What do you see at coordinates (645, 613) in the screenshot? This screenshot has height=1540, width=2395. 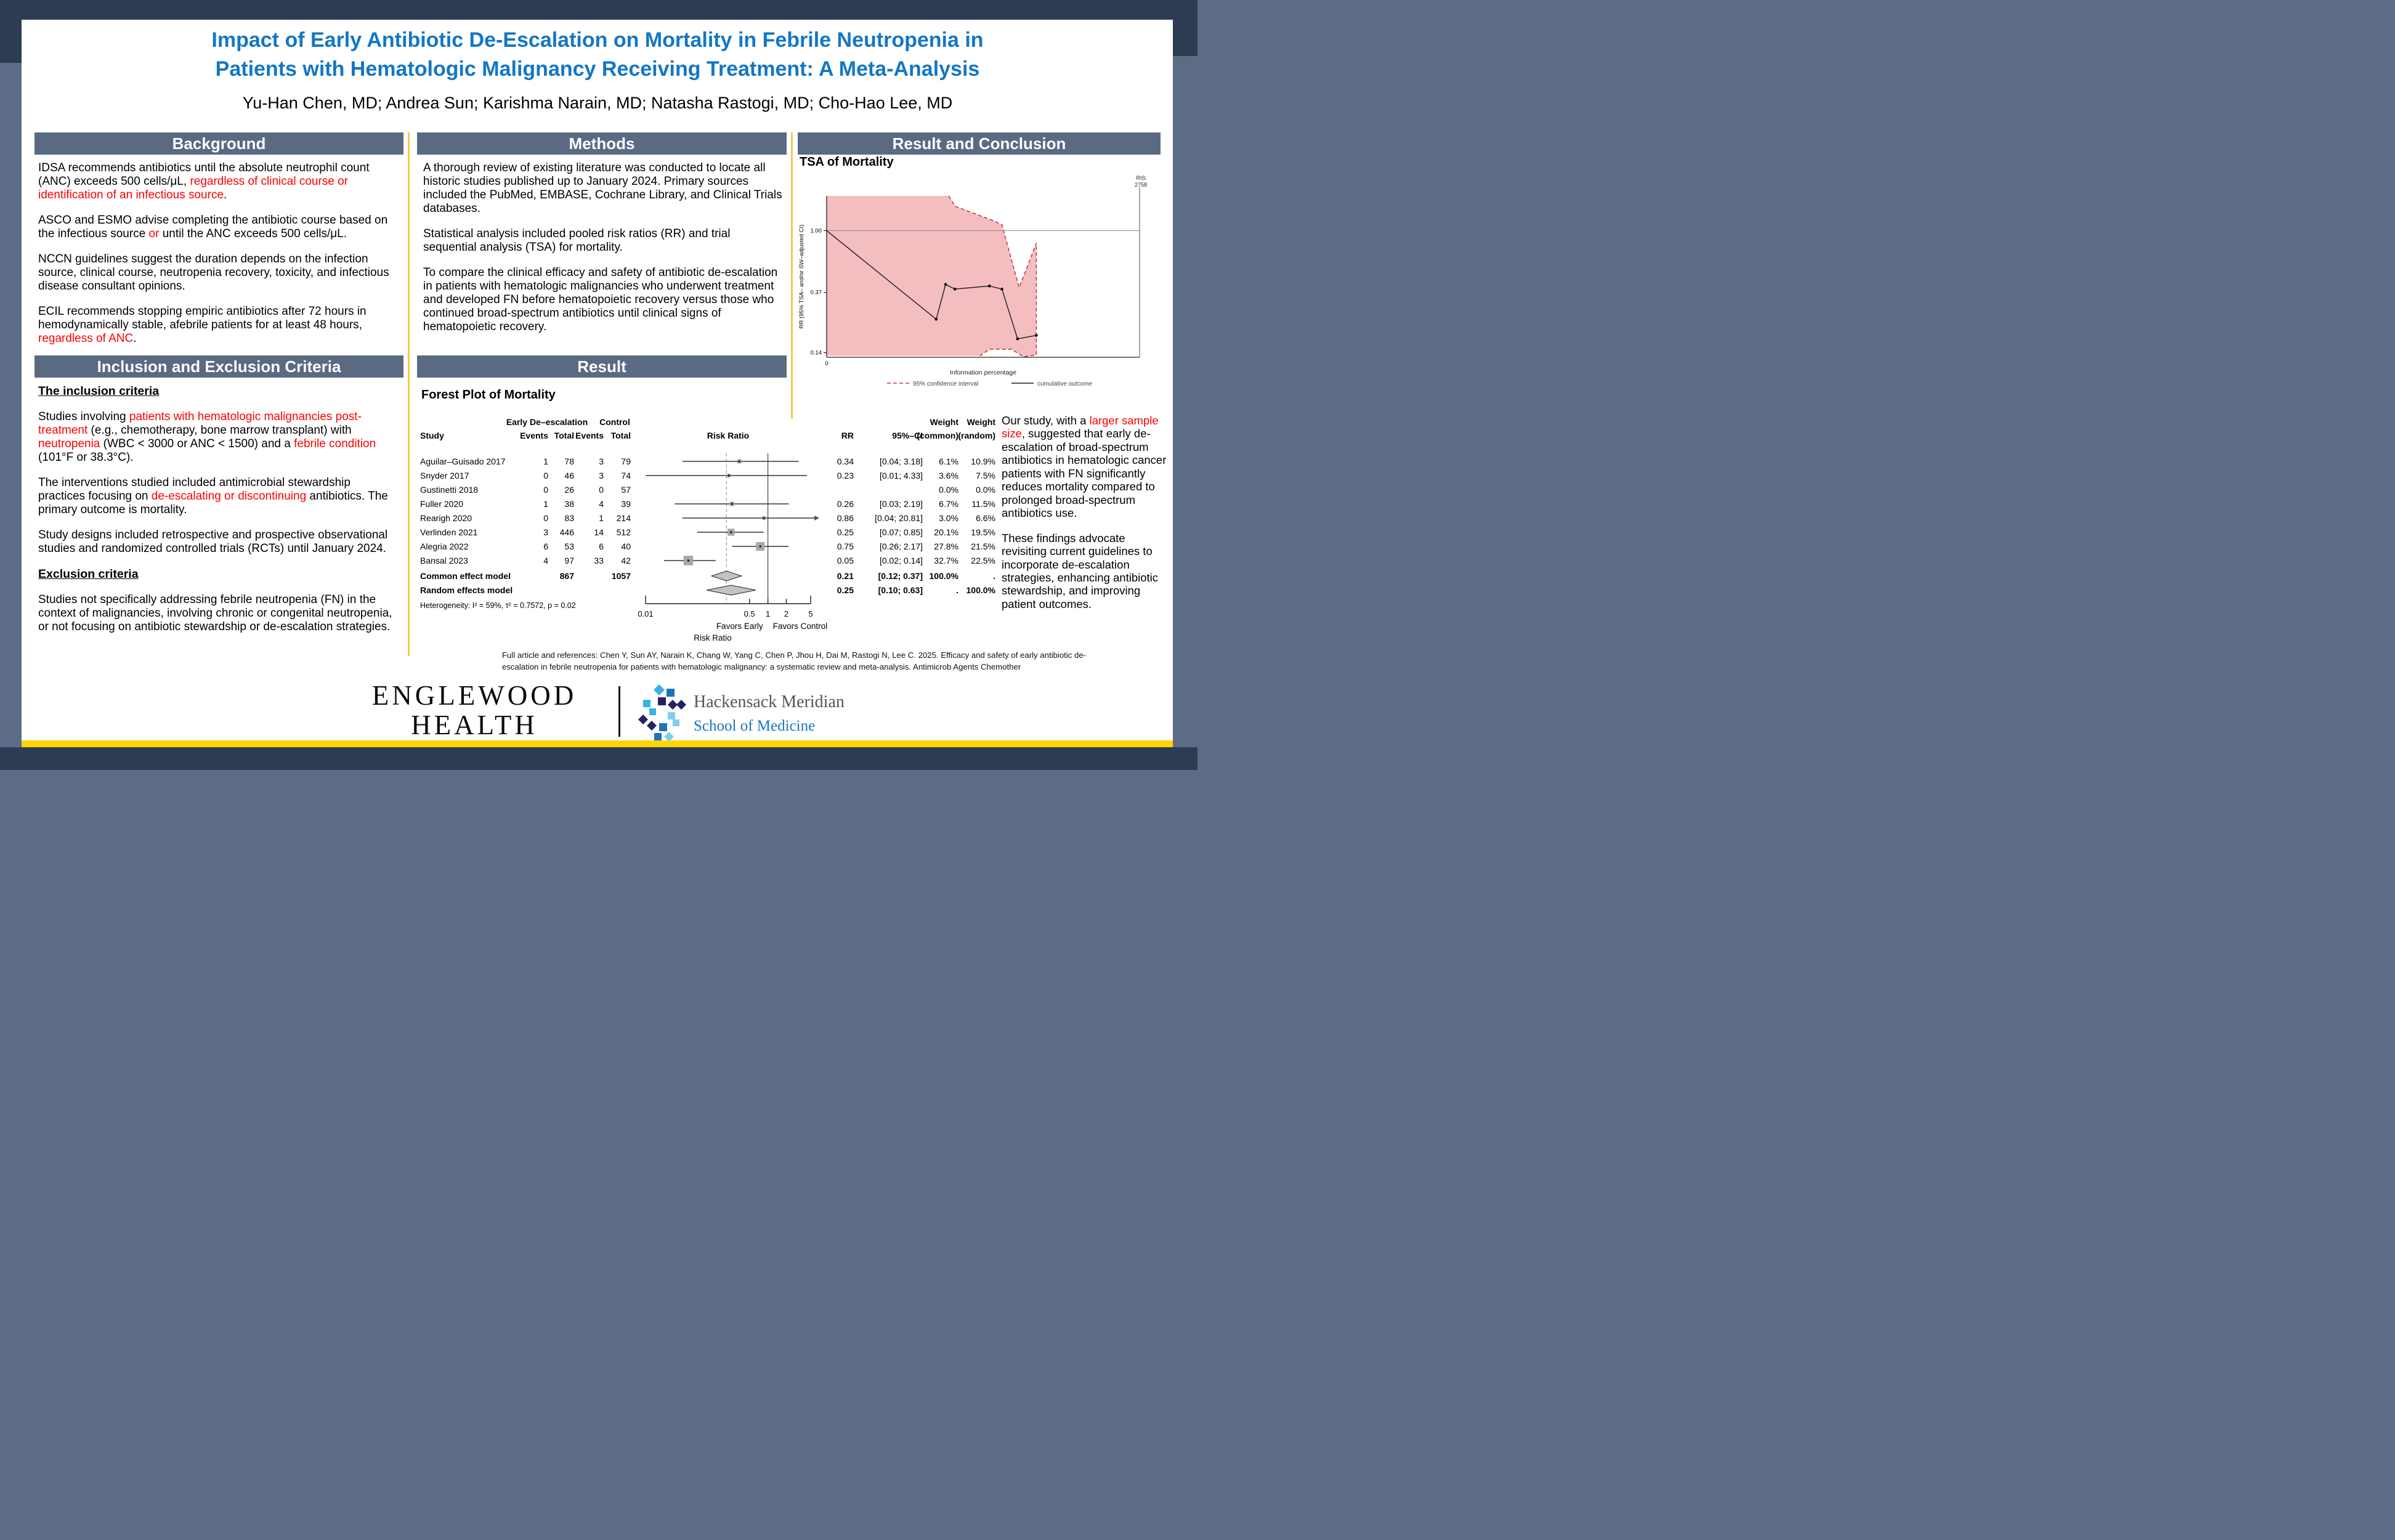 I see `svg-text: 0.01` at bounding box center [645, 613].